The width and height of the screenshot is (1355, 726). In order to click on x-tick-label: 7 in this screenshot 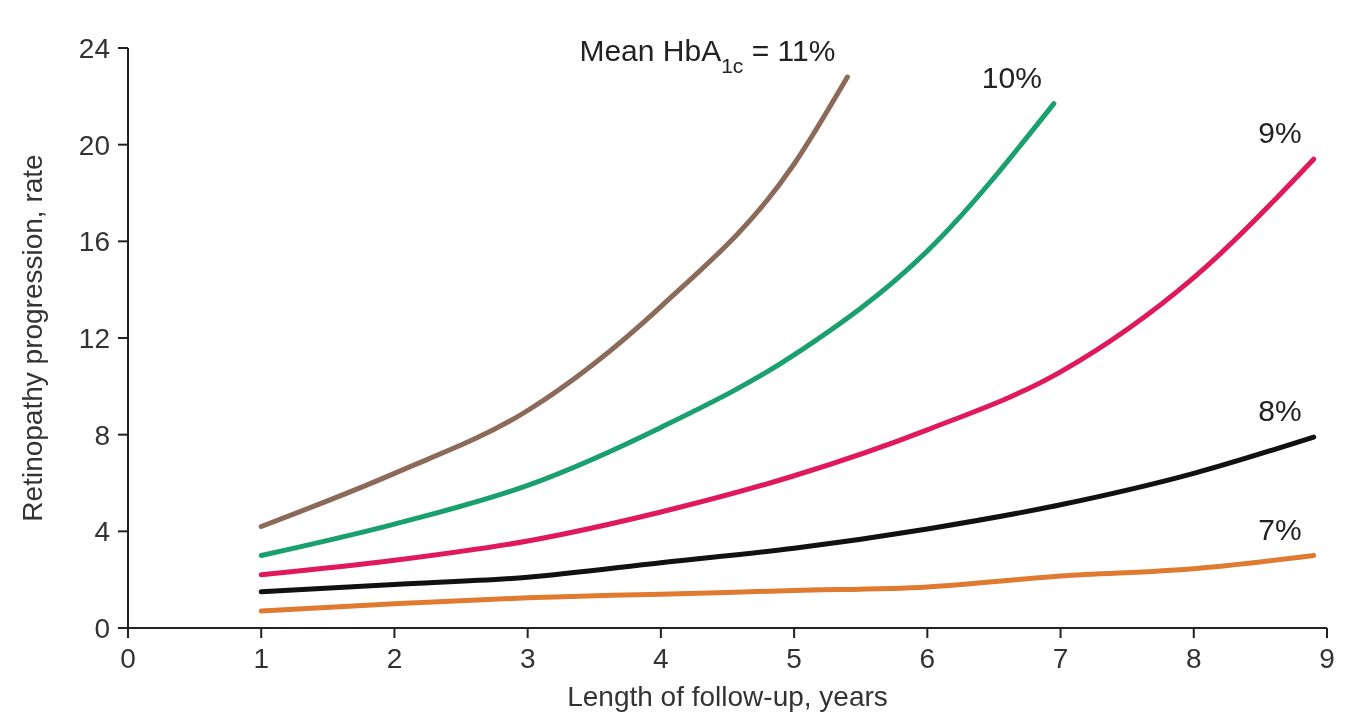, I will do `click(1060, 658)`.